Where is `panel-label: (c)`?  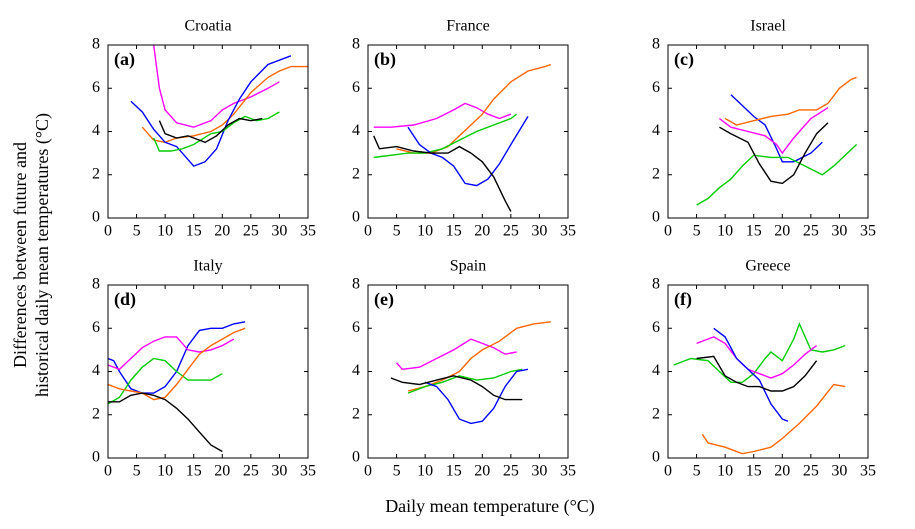
panel-label: (c) is located at coordinates (684, 59).